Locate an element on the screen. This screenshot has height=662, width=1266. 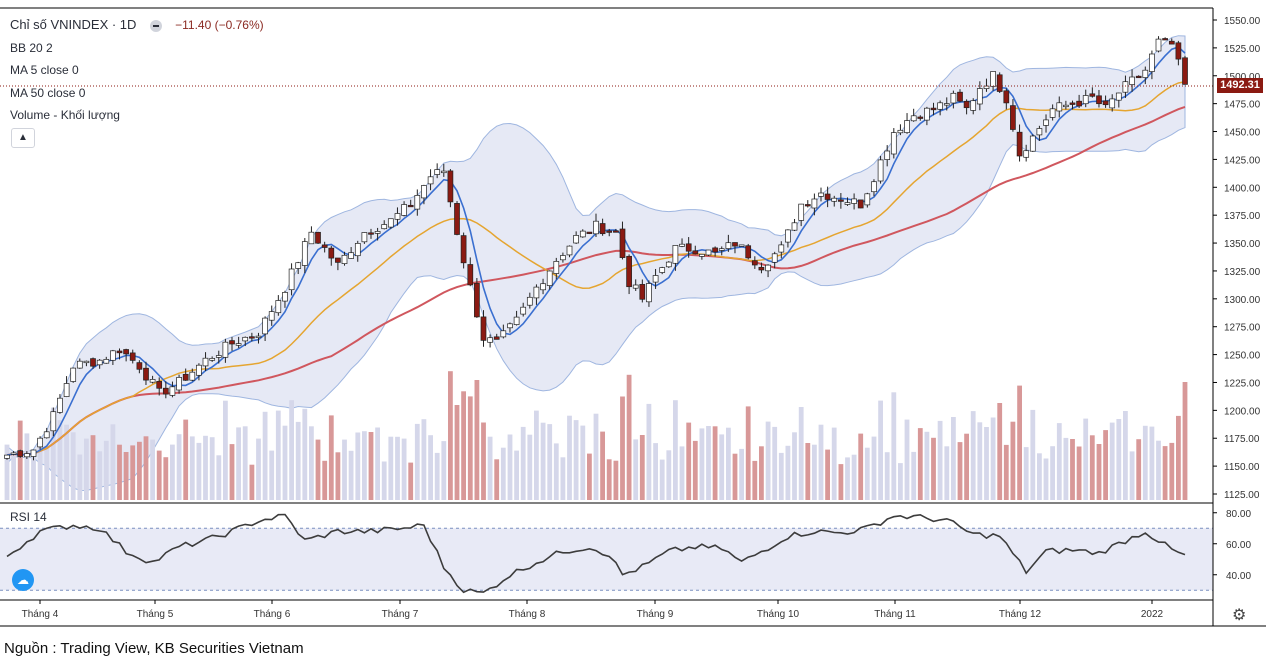
price-tick-label: 1525.00 is located at coordinates (1242, 49).